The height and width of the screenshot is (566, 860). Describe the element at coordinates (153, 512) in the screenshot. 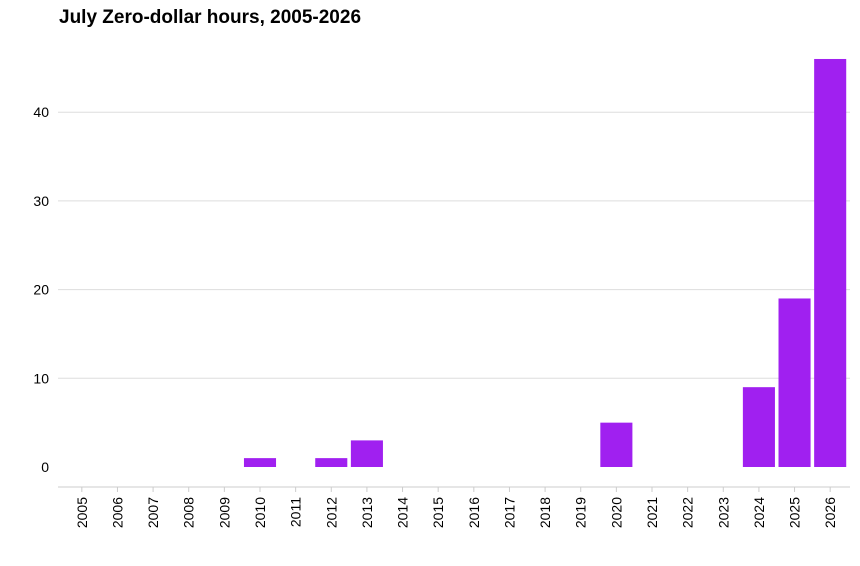

I see `x-tick-label: 2007` at that location.